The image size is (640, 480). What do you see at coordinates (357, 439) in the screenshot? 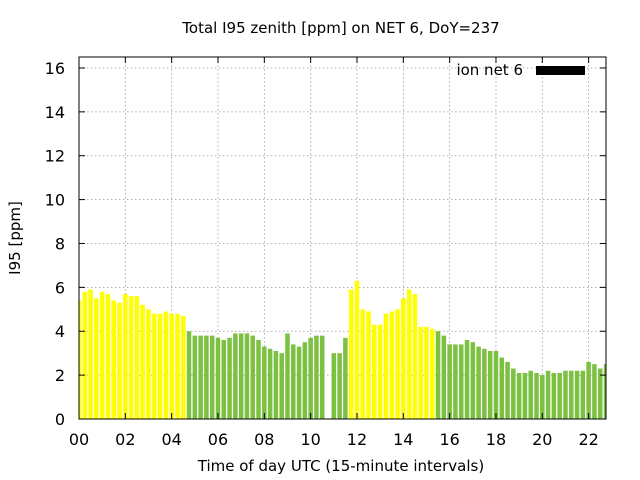
I see `x-tick-label: 12` at bounding box center [357, 439].